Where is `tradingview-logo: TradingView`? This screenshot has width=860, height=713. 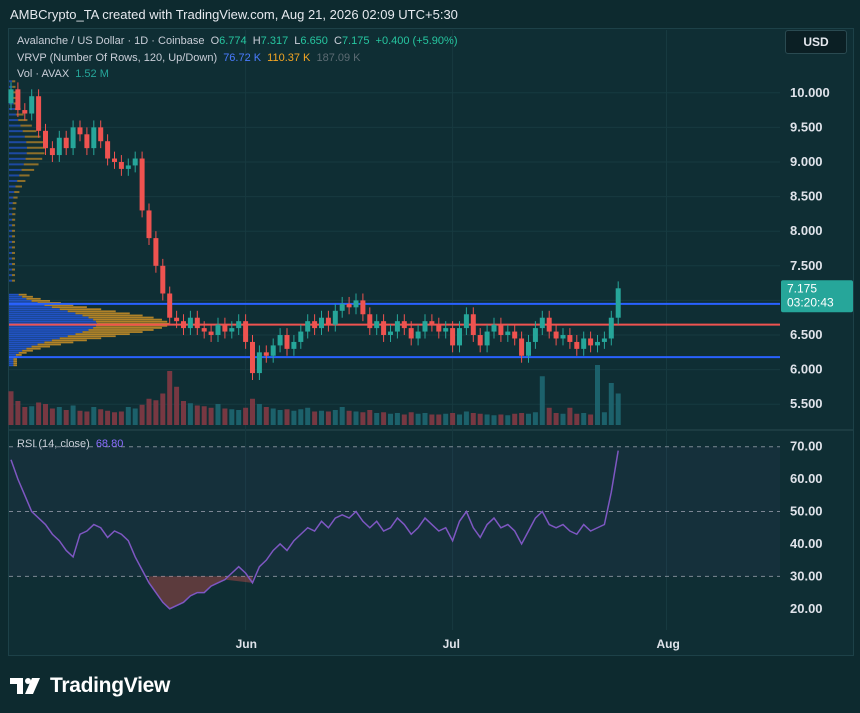 tradingview-logo: TradingView is located at coordinates (90, 686).